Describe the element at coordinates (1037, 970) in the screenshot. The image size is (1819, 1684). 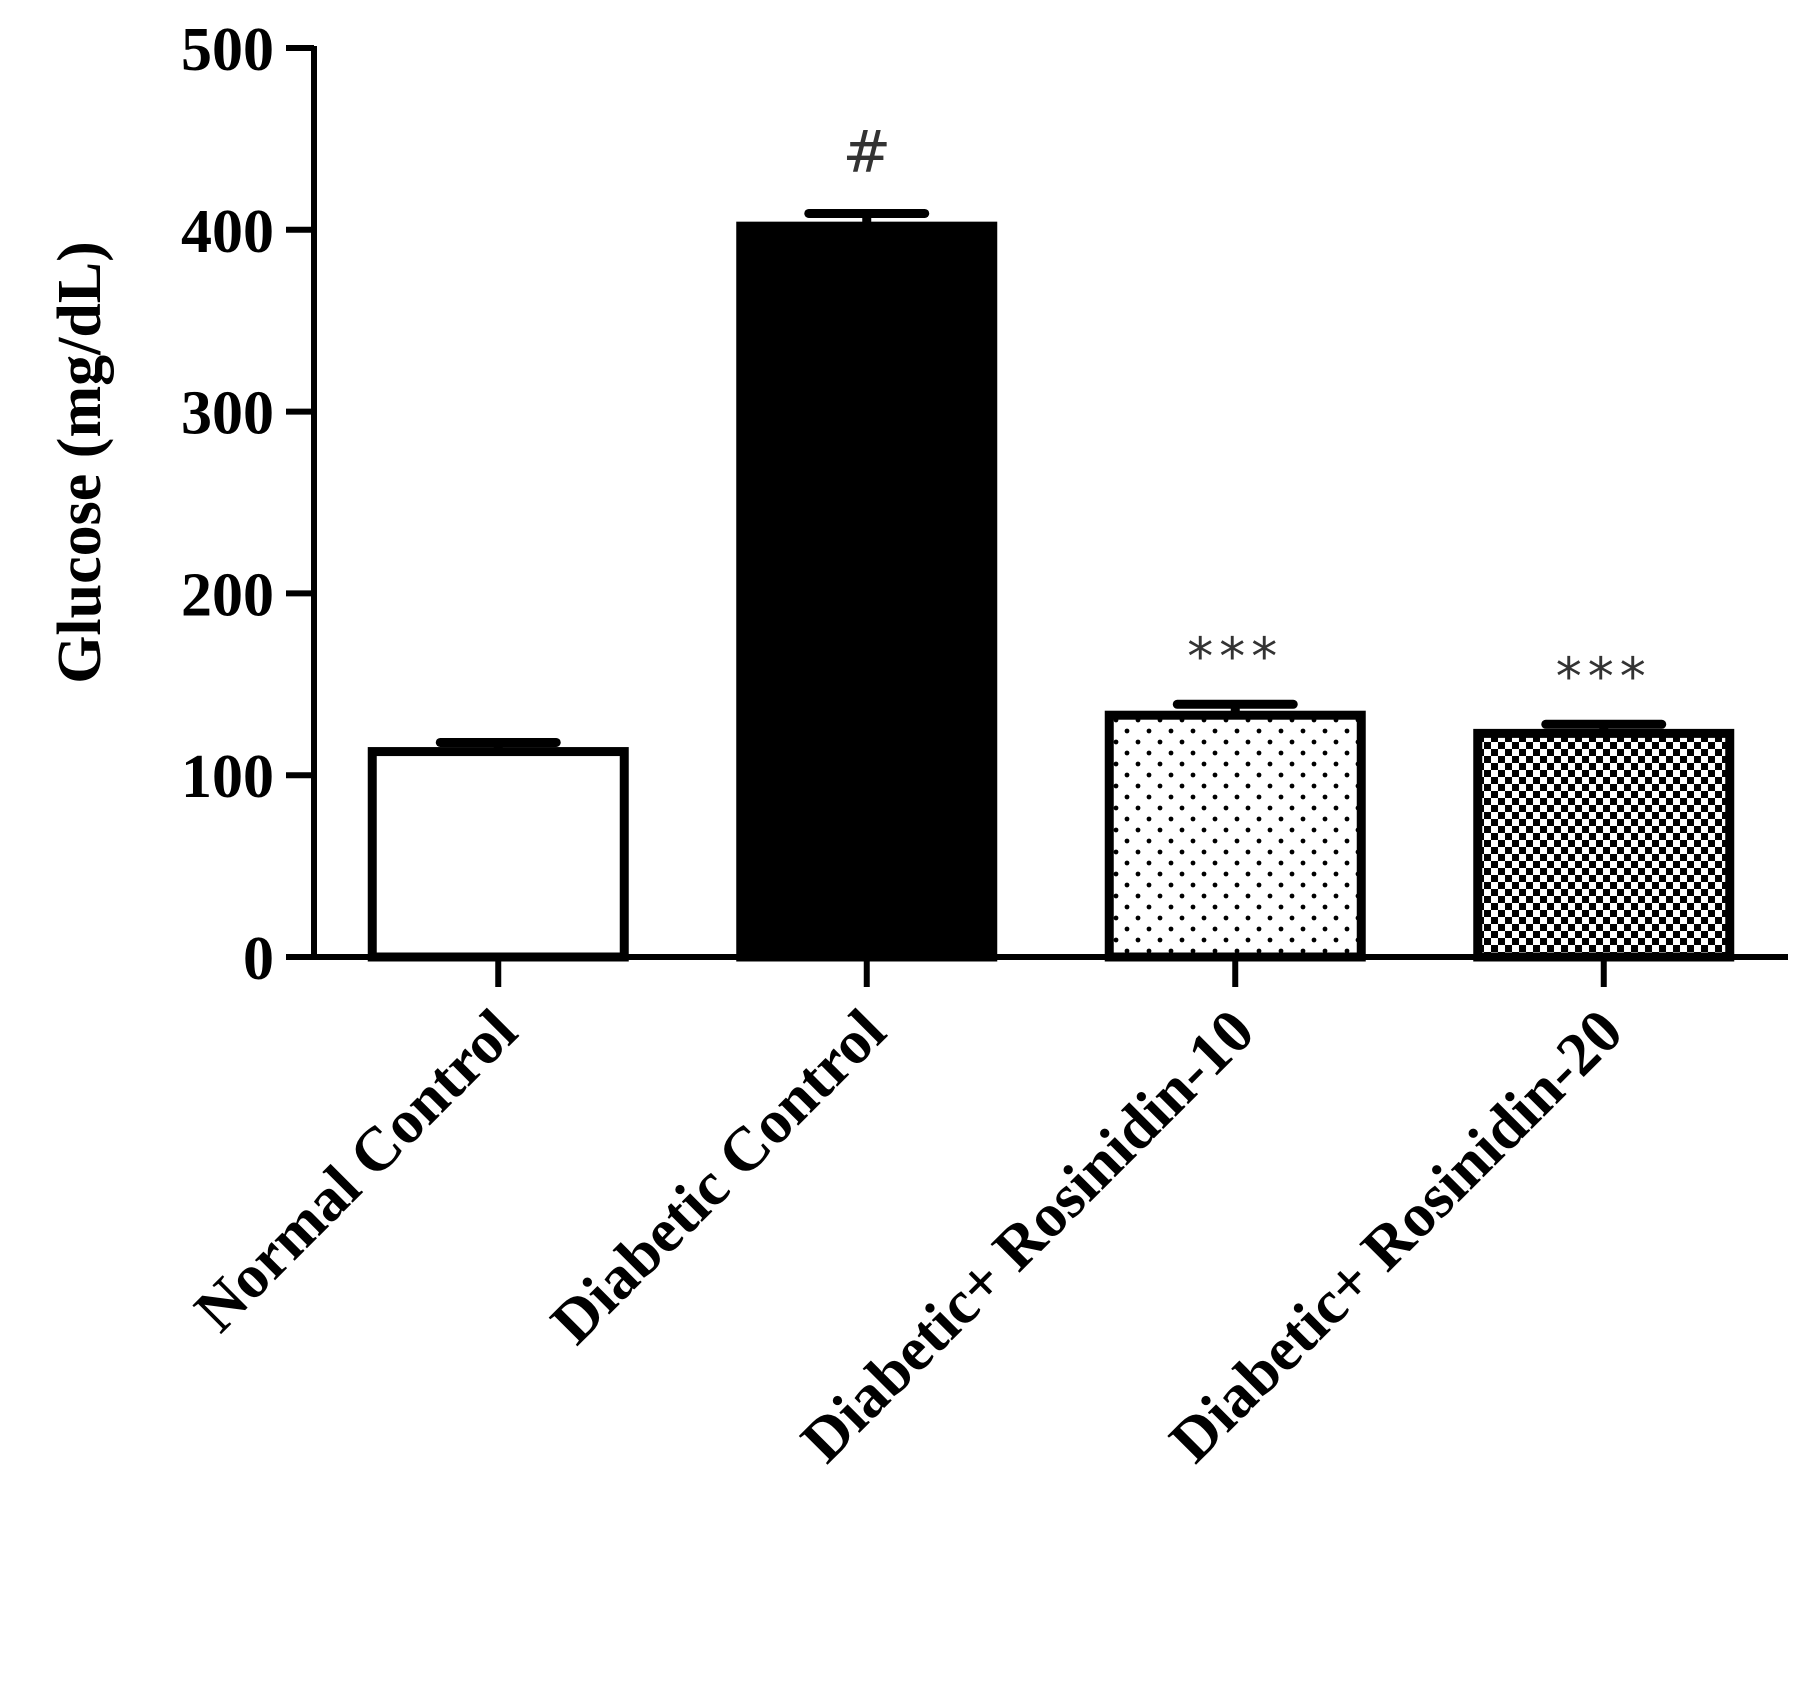
I see `x-axis` at that location.